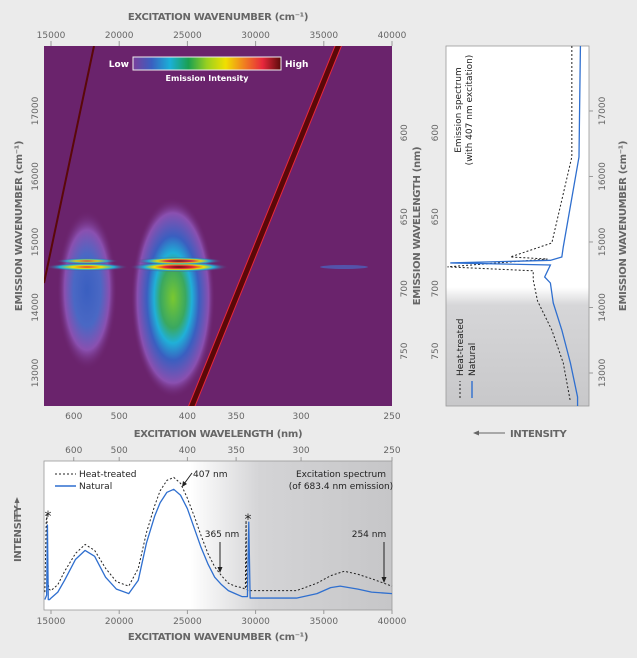 This screenshot has width=637, height=658. What do you see at coordinates (341, 487) in the screenshot?
I see `excitation-title-line2: (of 683.4 nm emission)` at bounding box center [341, 487].